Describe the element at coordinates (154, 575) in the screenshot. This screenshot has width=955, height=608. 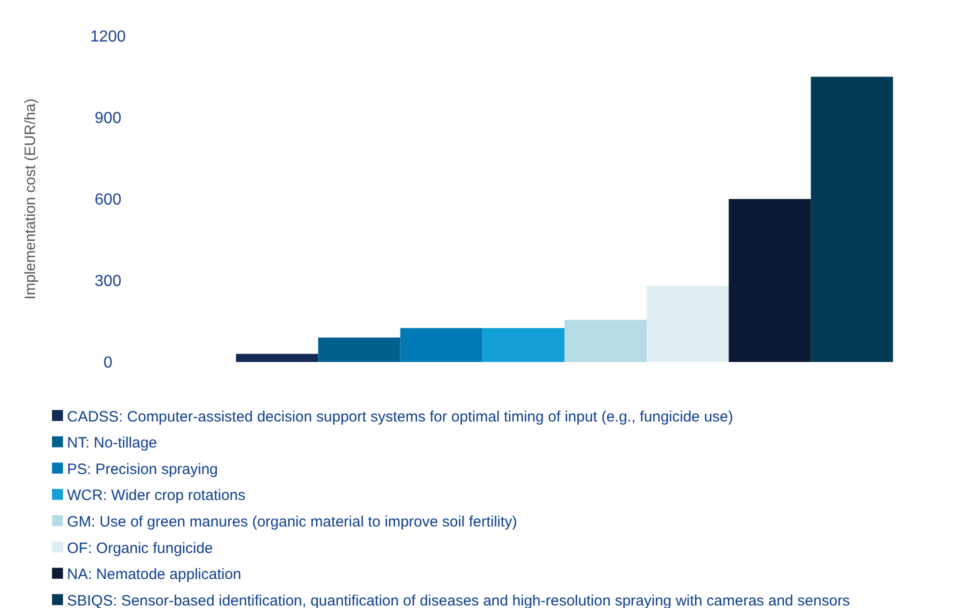
I see `legend-label: NA: Nematode application` at that location.